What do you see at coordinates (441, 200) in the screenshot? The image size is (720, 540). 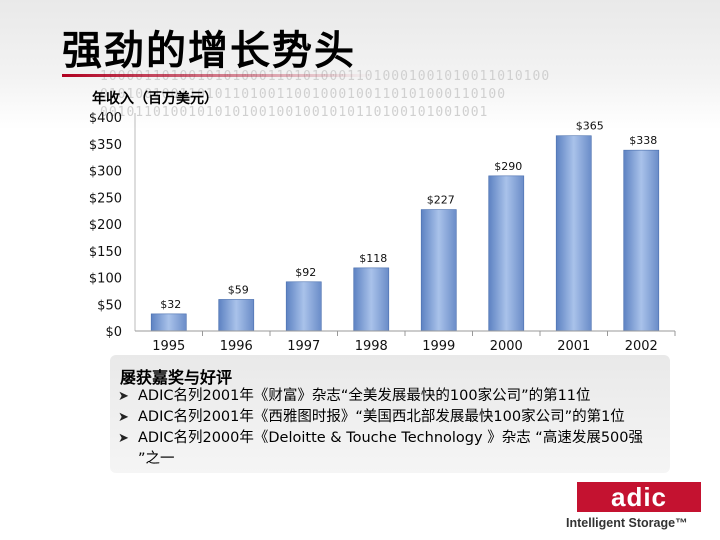 I see `data-label: $227` at bounding box center [441, 200].